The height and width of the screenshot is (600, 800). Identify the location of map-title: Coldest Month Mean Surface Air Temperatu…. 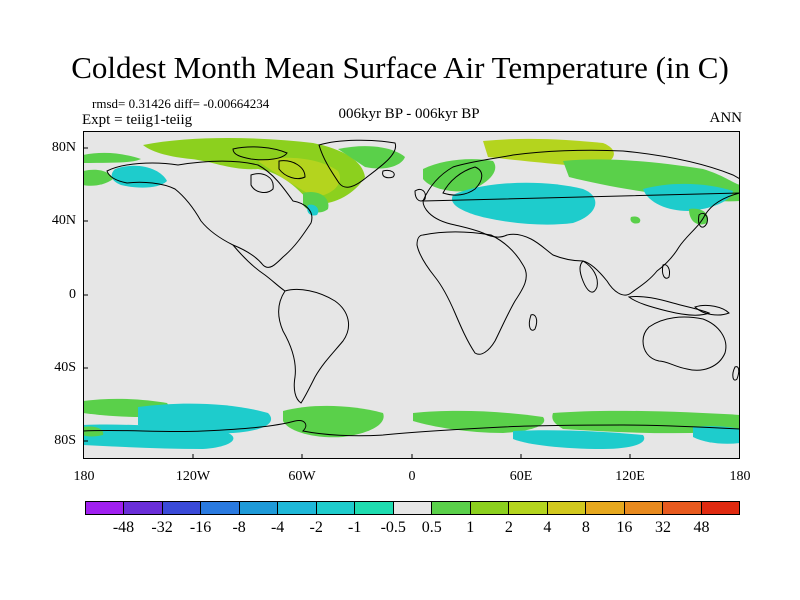
(400, 67).